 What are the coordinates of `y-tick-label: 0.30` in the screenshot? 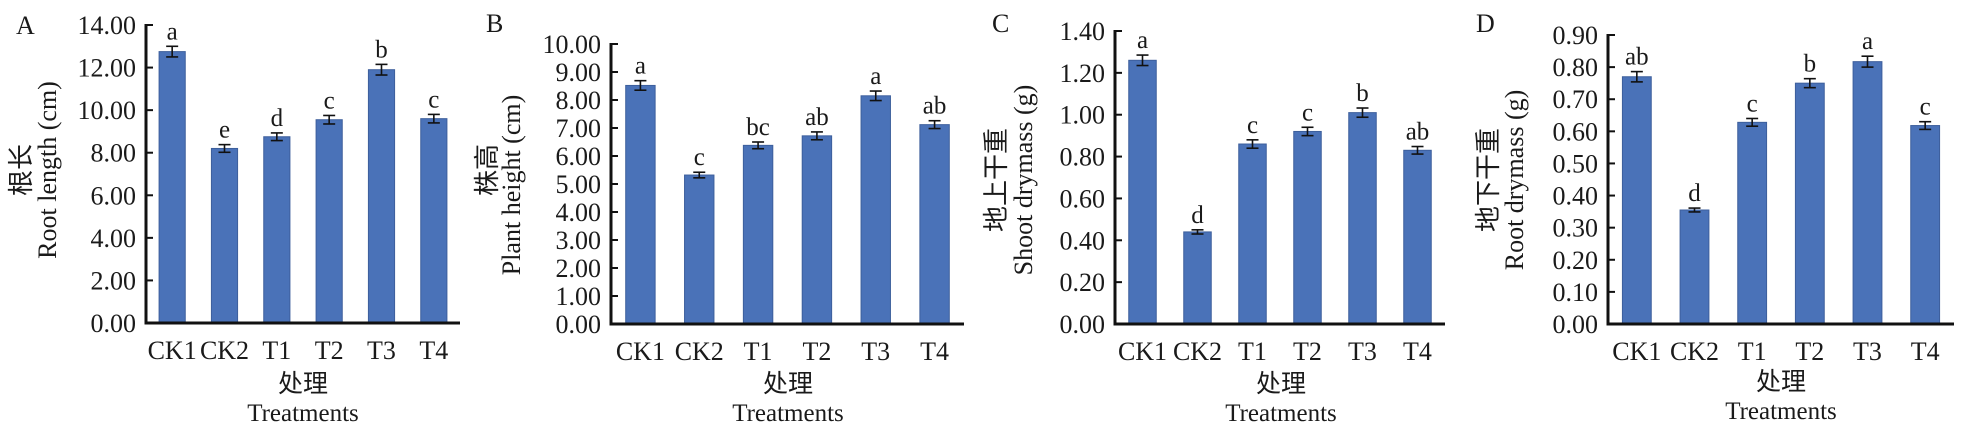 It's located at (1576, 228).